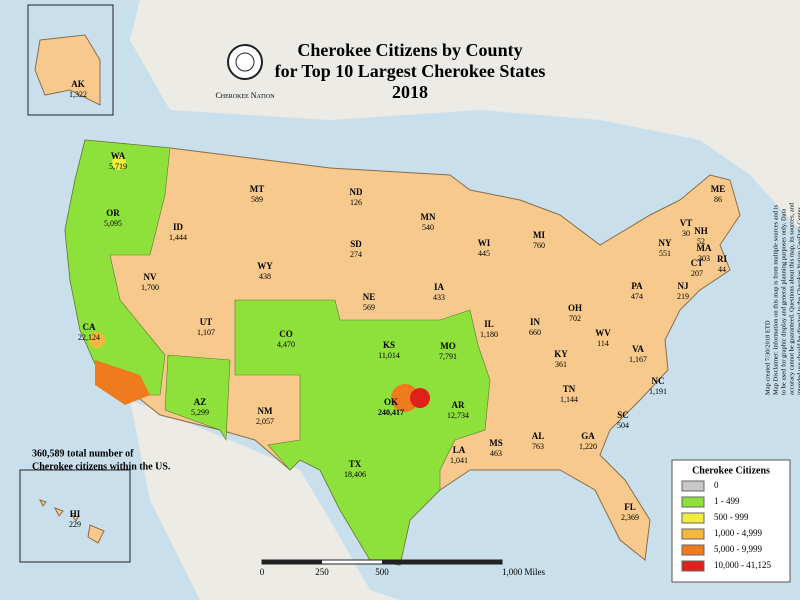 This screenshot has width=800, height=600. What do you see at coordinates (637, 286) in the screenshot?
I see `state-abbr: PA` at bounding box center [637, 286].